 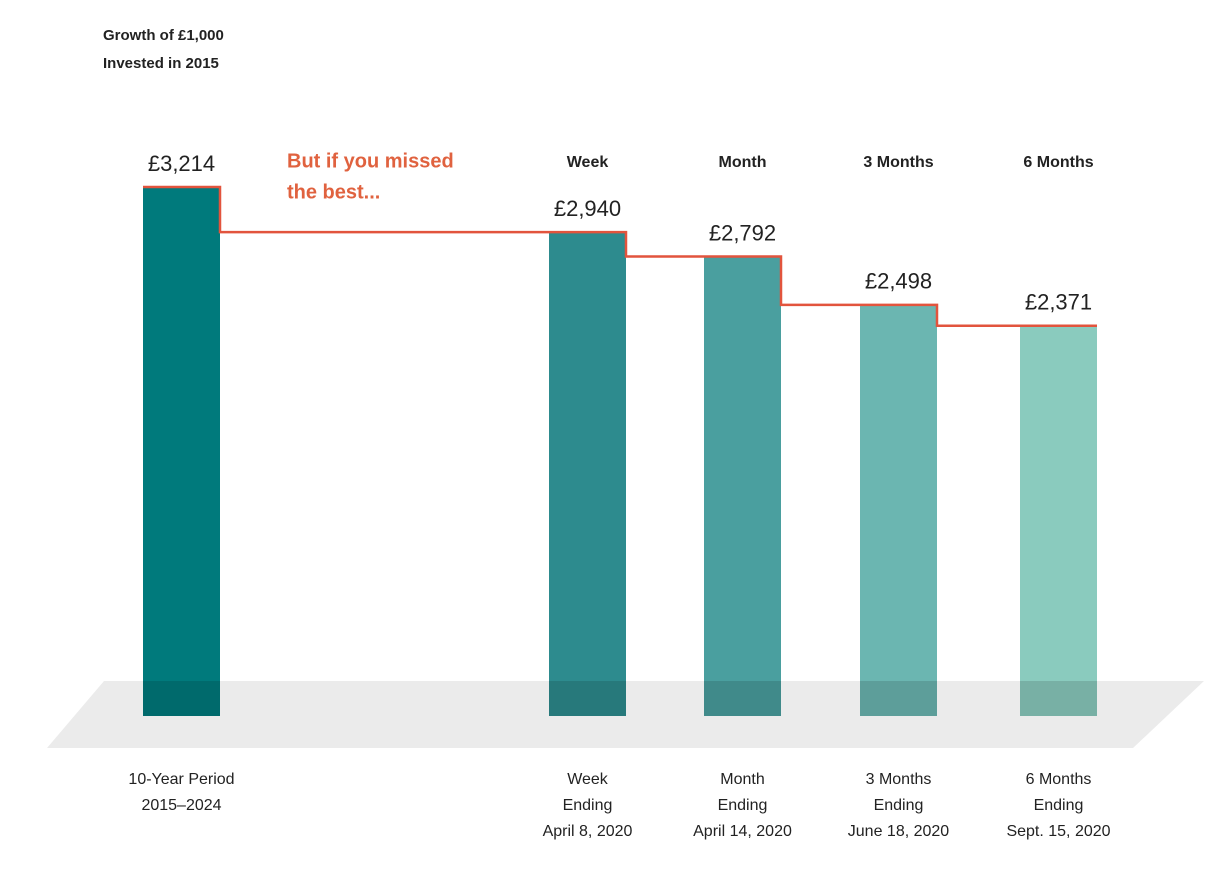 I want to click on value-label: £2,792, so click(x=742, y=232).